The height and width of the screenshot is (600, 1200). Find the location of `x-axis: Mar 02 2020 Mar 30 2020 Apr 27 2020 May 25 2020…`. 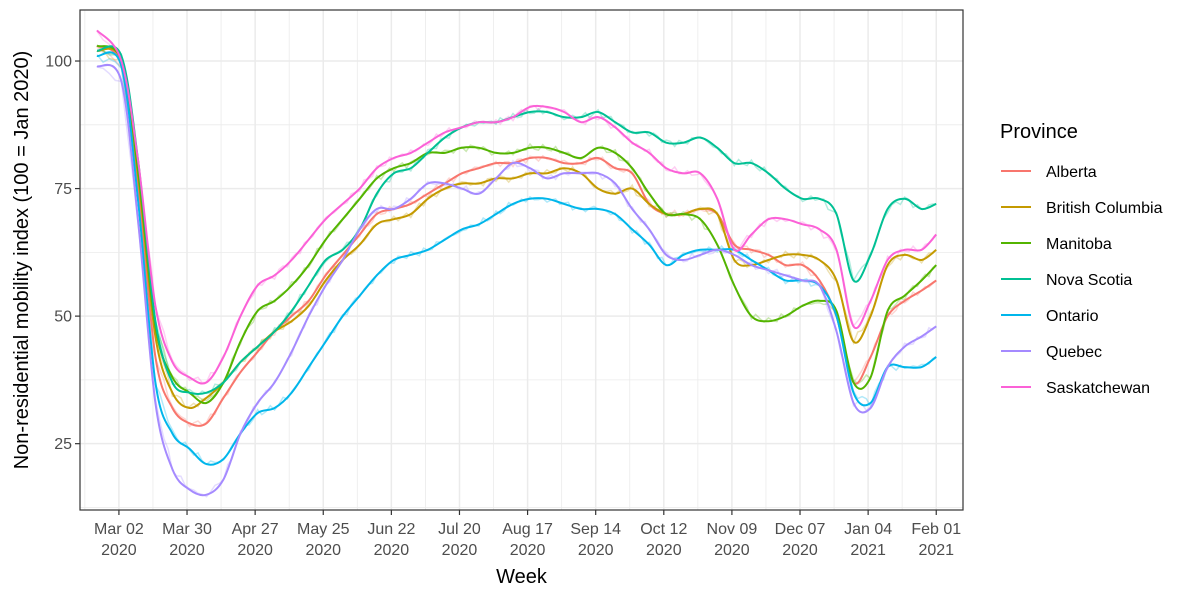

x-axis: Mar 02 2020 Mar 30 2020 Apr 27 2020 May 25 2020… is located at coordinates (527, 534).